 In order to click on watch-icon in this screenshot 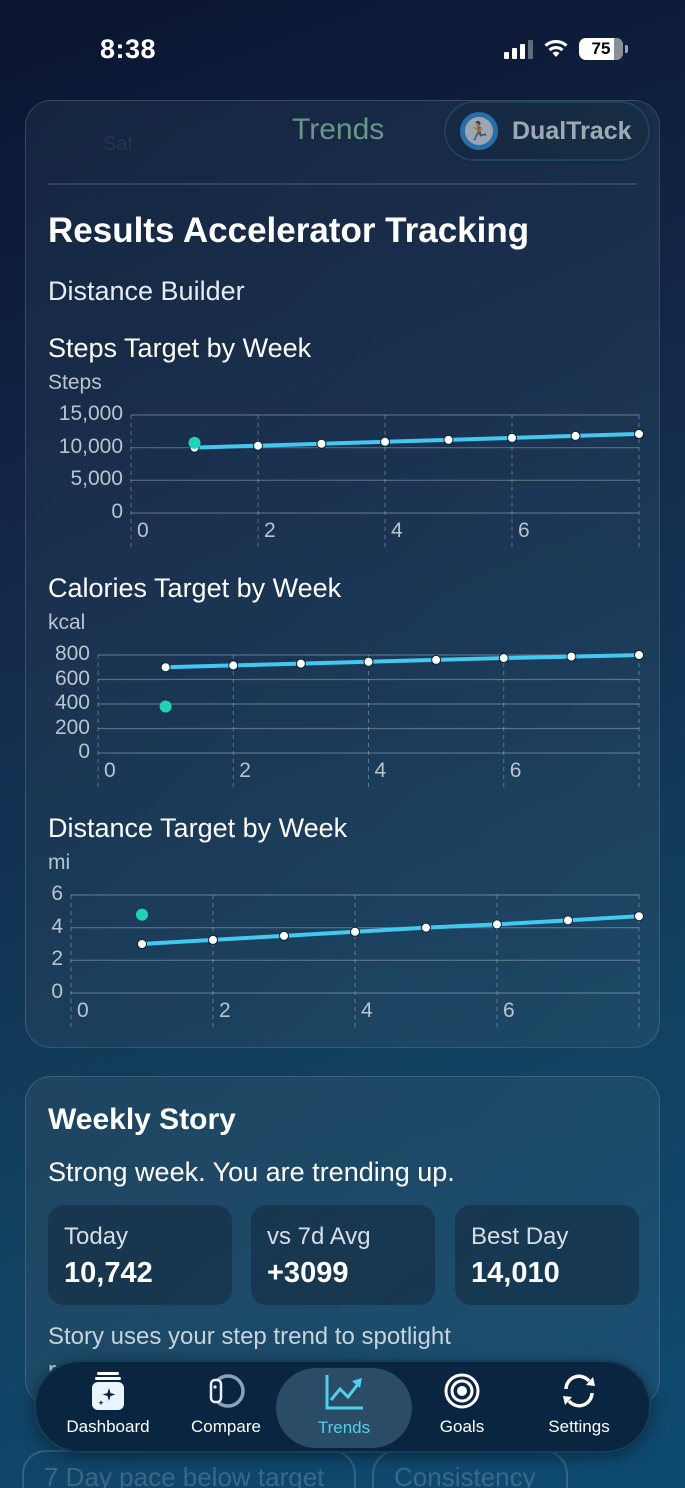, I will do `click(227, 1391)`.